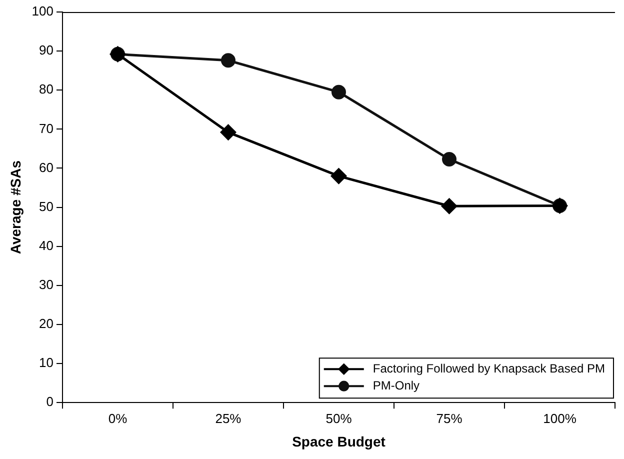  What do you see at coordinates (46, 284) in the screenshot?
I see `y-tick-label: 30` at bounding box center [46, 284].